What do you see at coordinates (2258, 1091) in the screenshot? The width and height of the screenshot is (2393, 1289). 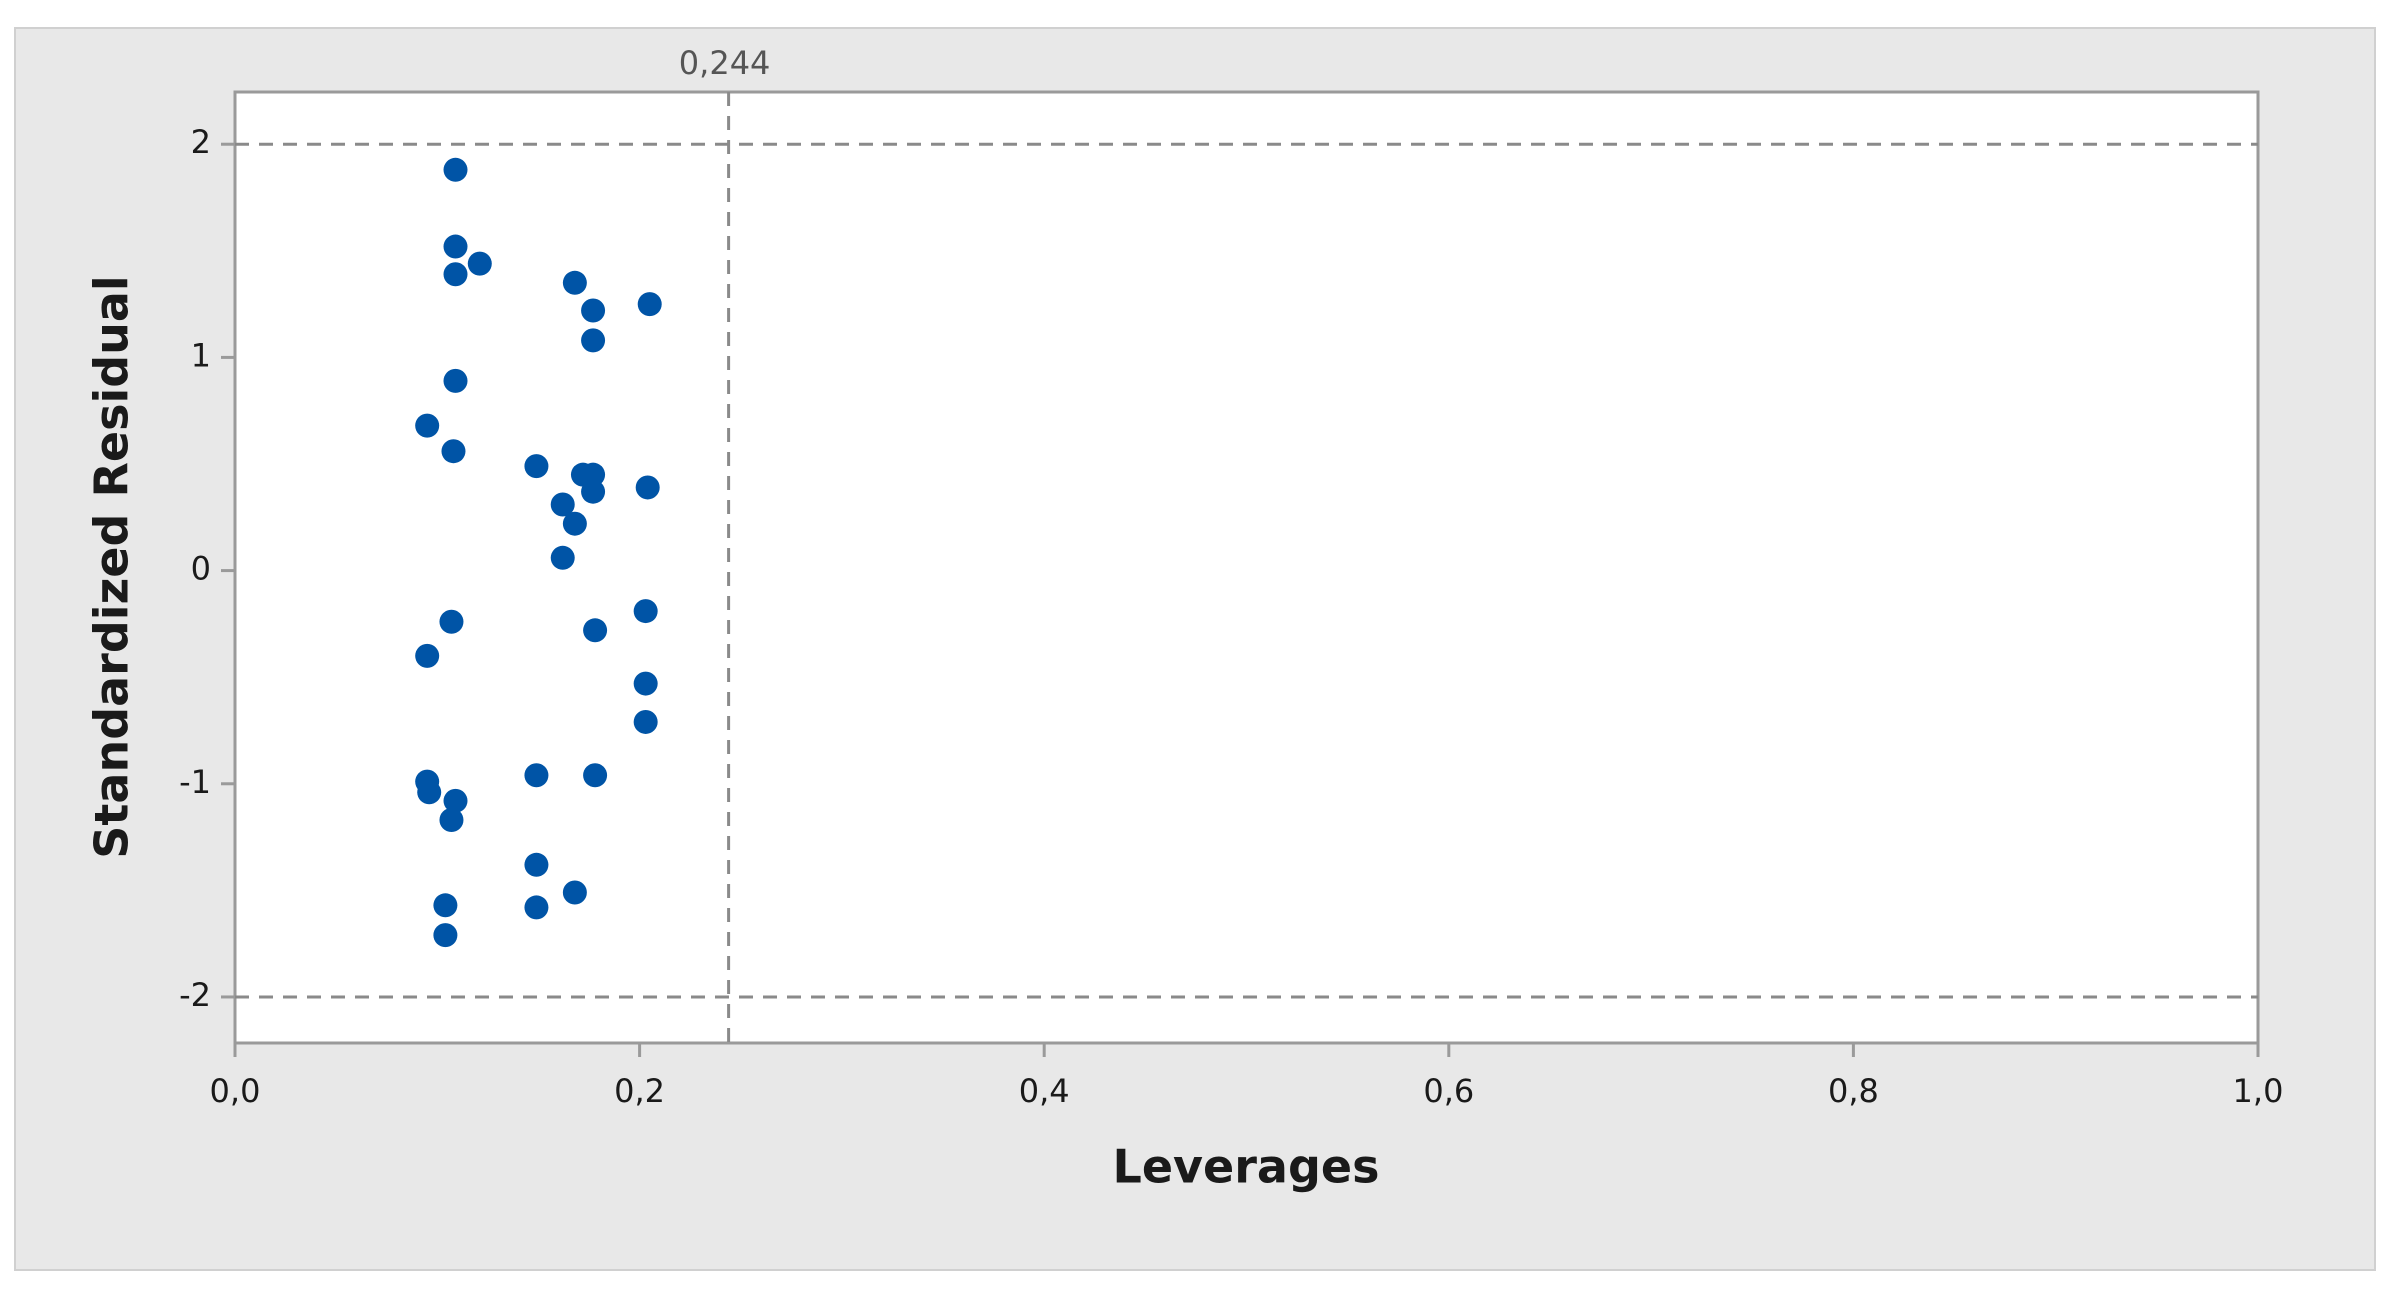 I see `x-tick-label: 1,0` at bounding box center [2258, 1091].